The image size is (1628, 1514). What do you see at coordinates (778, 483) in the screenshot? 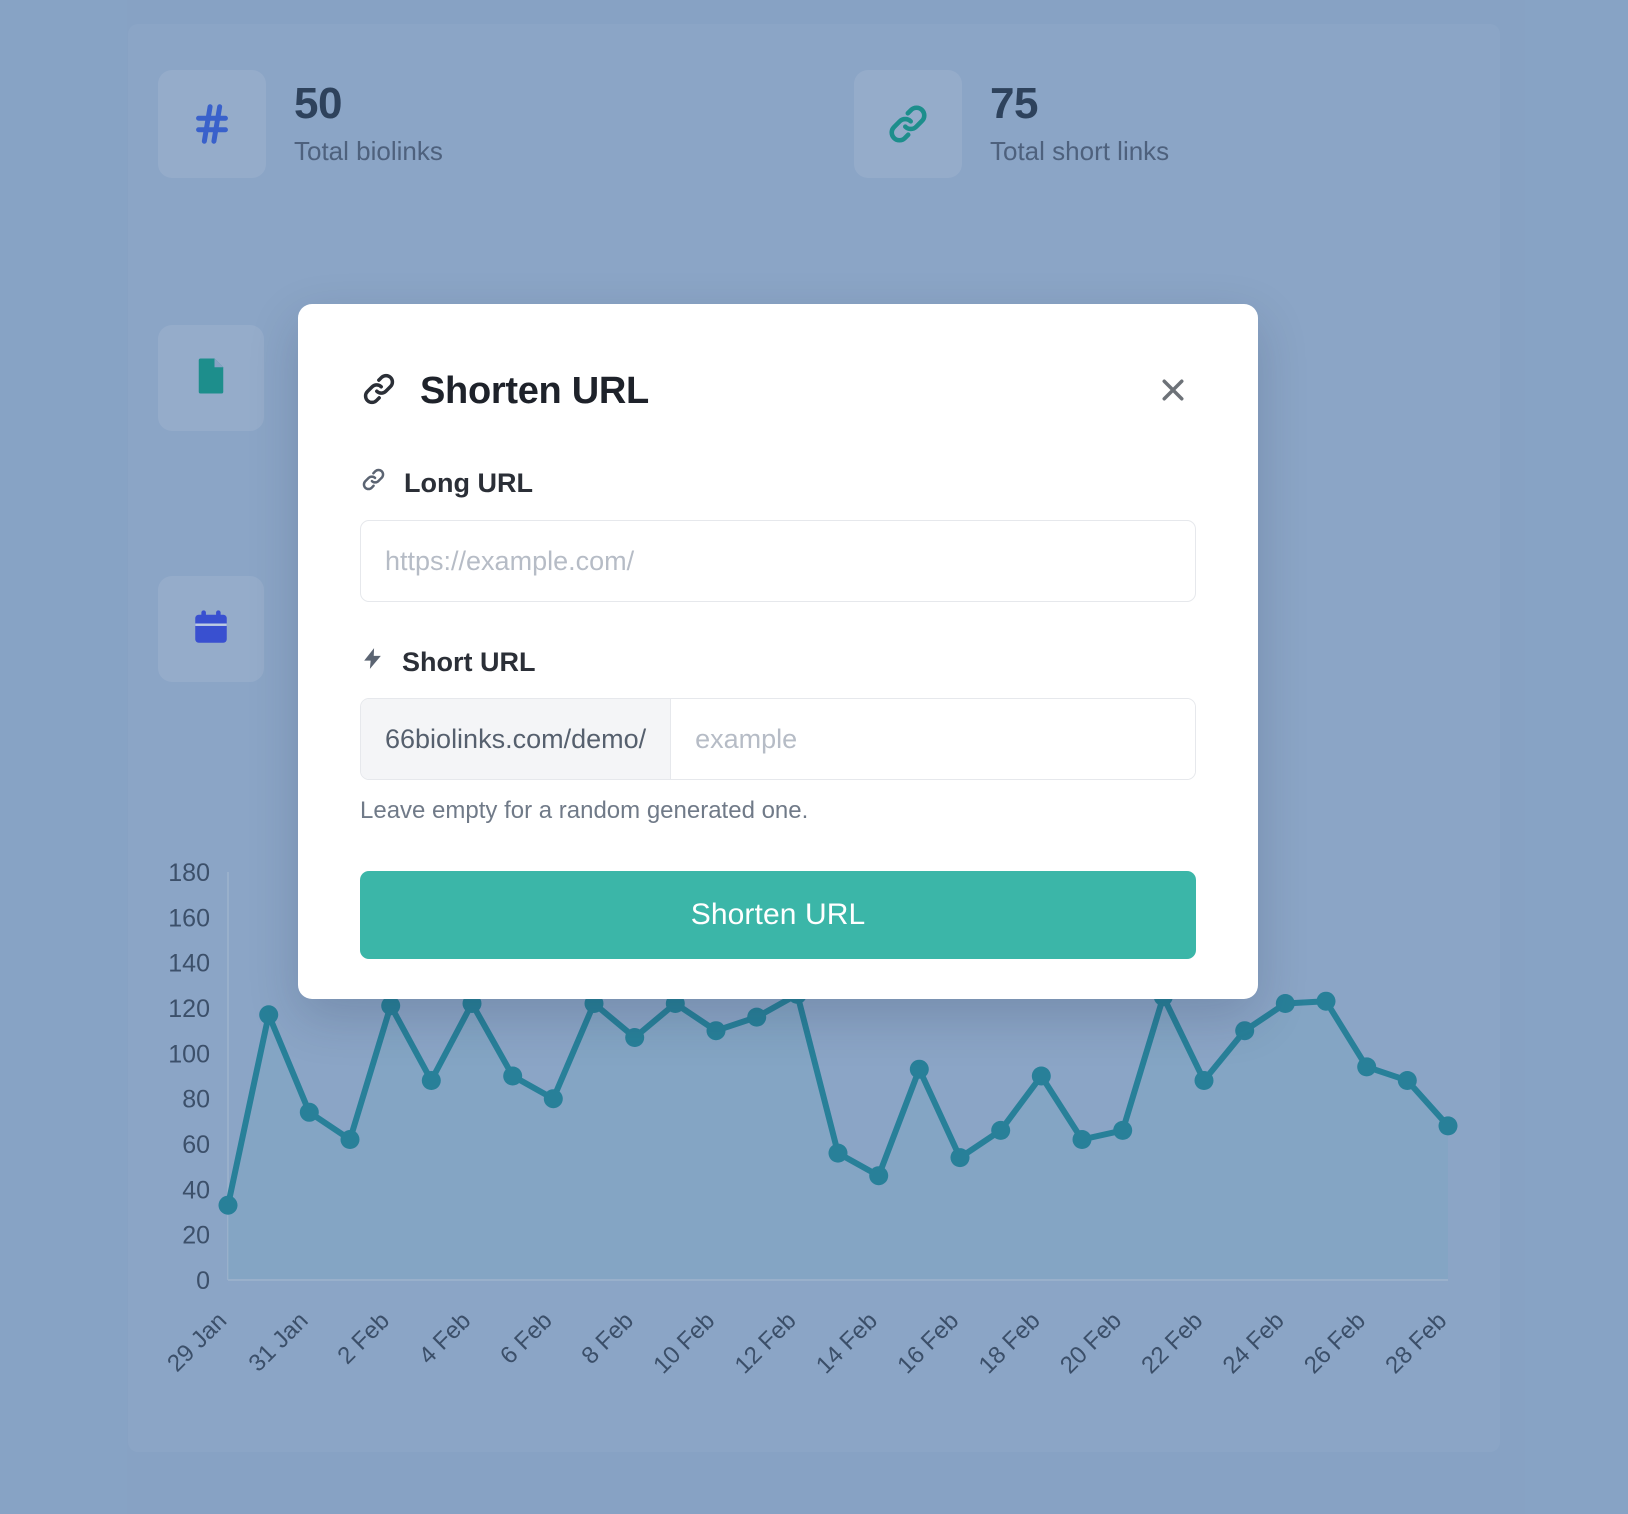
I see `long-url-label: Long URL` at bounding box center [778, 483].